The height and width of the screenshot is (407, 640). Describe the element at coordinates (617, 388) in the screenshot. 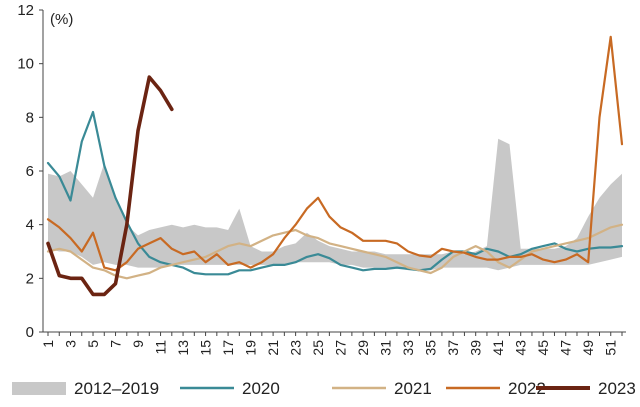

I see `legend-label-2023: 2023` at that location.